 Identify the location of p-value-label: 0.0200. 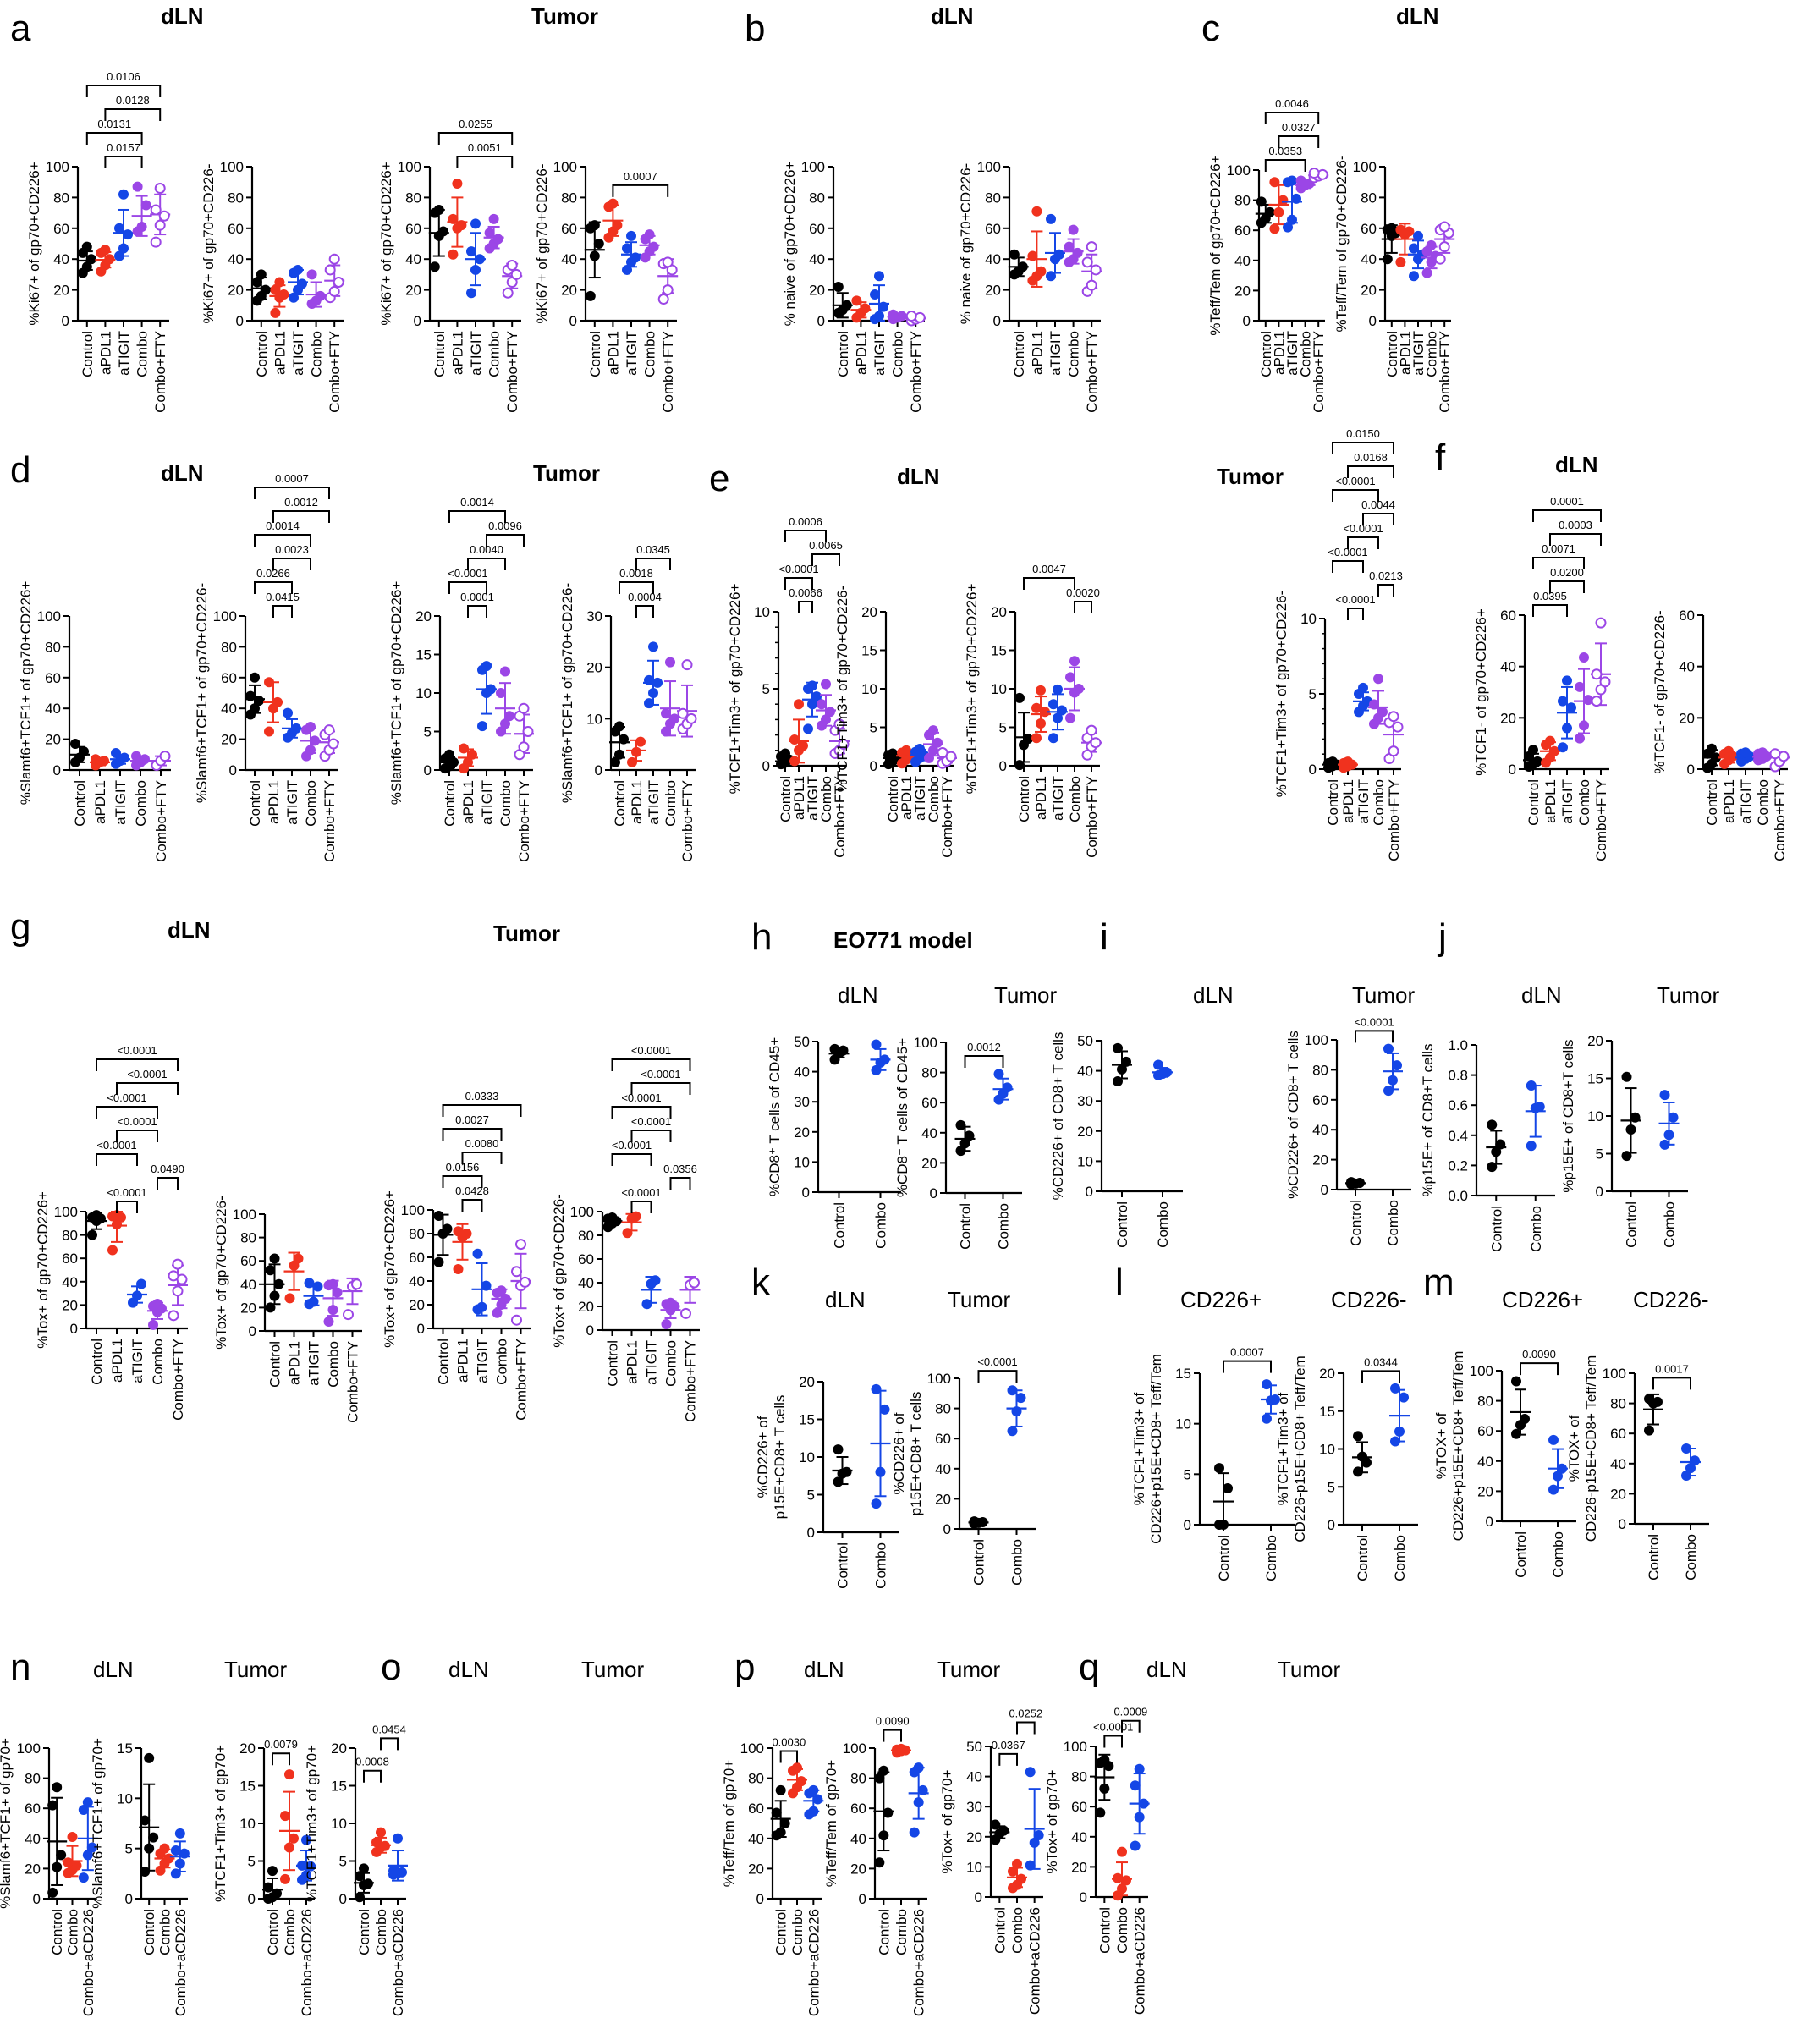
(1567, 572).